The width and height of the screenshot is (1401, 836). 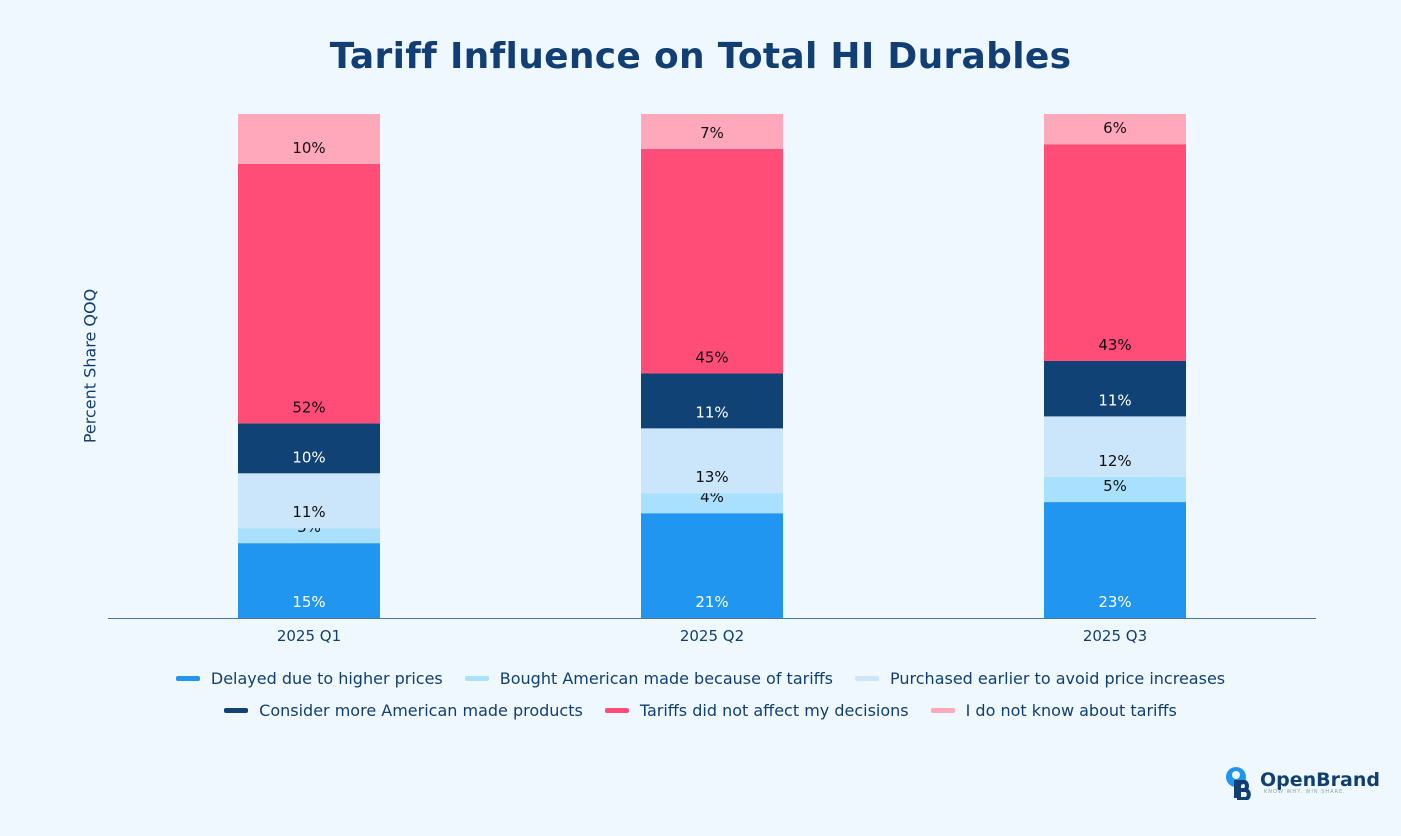 I want to click on legend-item: I do not know about tariffs, so click(x=1053, y=710).